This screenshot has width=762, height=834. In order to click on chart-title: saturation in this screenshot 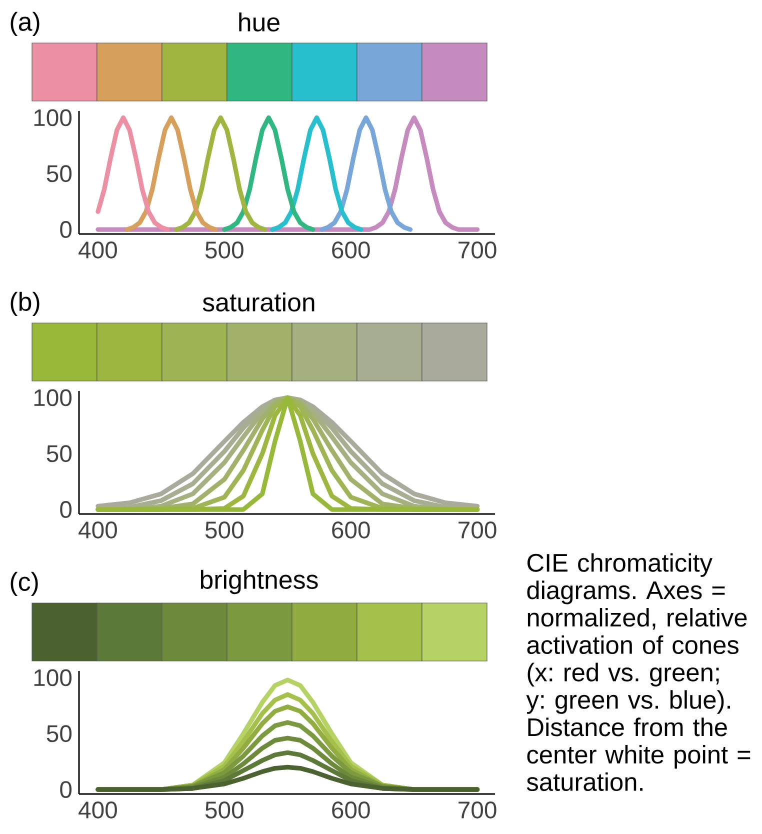, I will do `click(258, 302)`.